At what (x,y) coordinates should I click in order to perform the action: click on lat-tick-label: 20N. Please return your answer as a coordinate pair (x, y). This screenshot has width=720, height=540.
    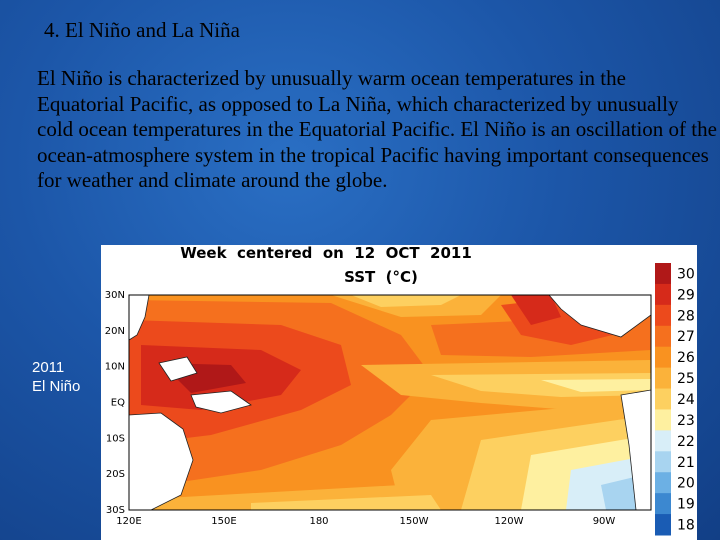
    Looking at the image, I should click on (115, 331).